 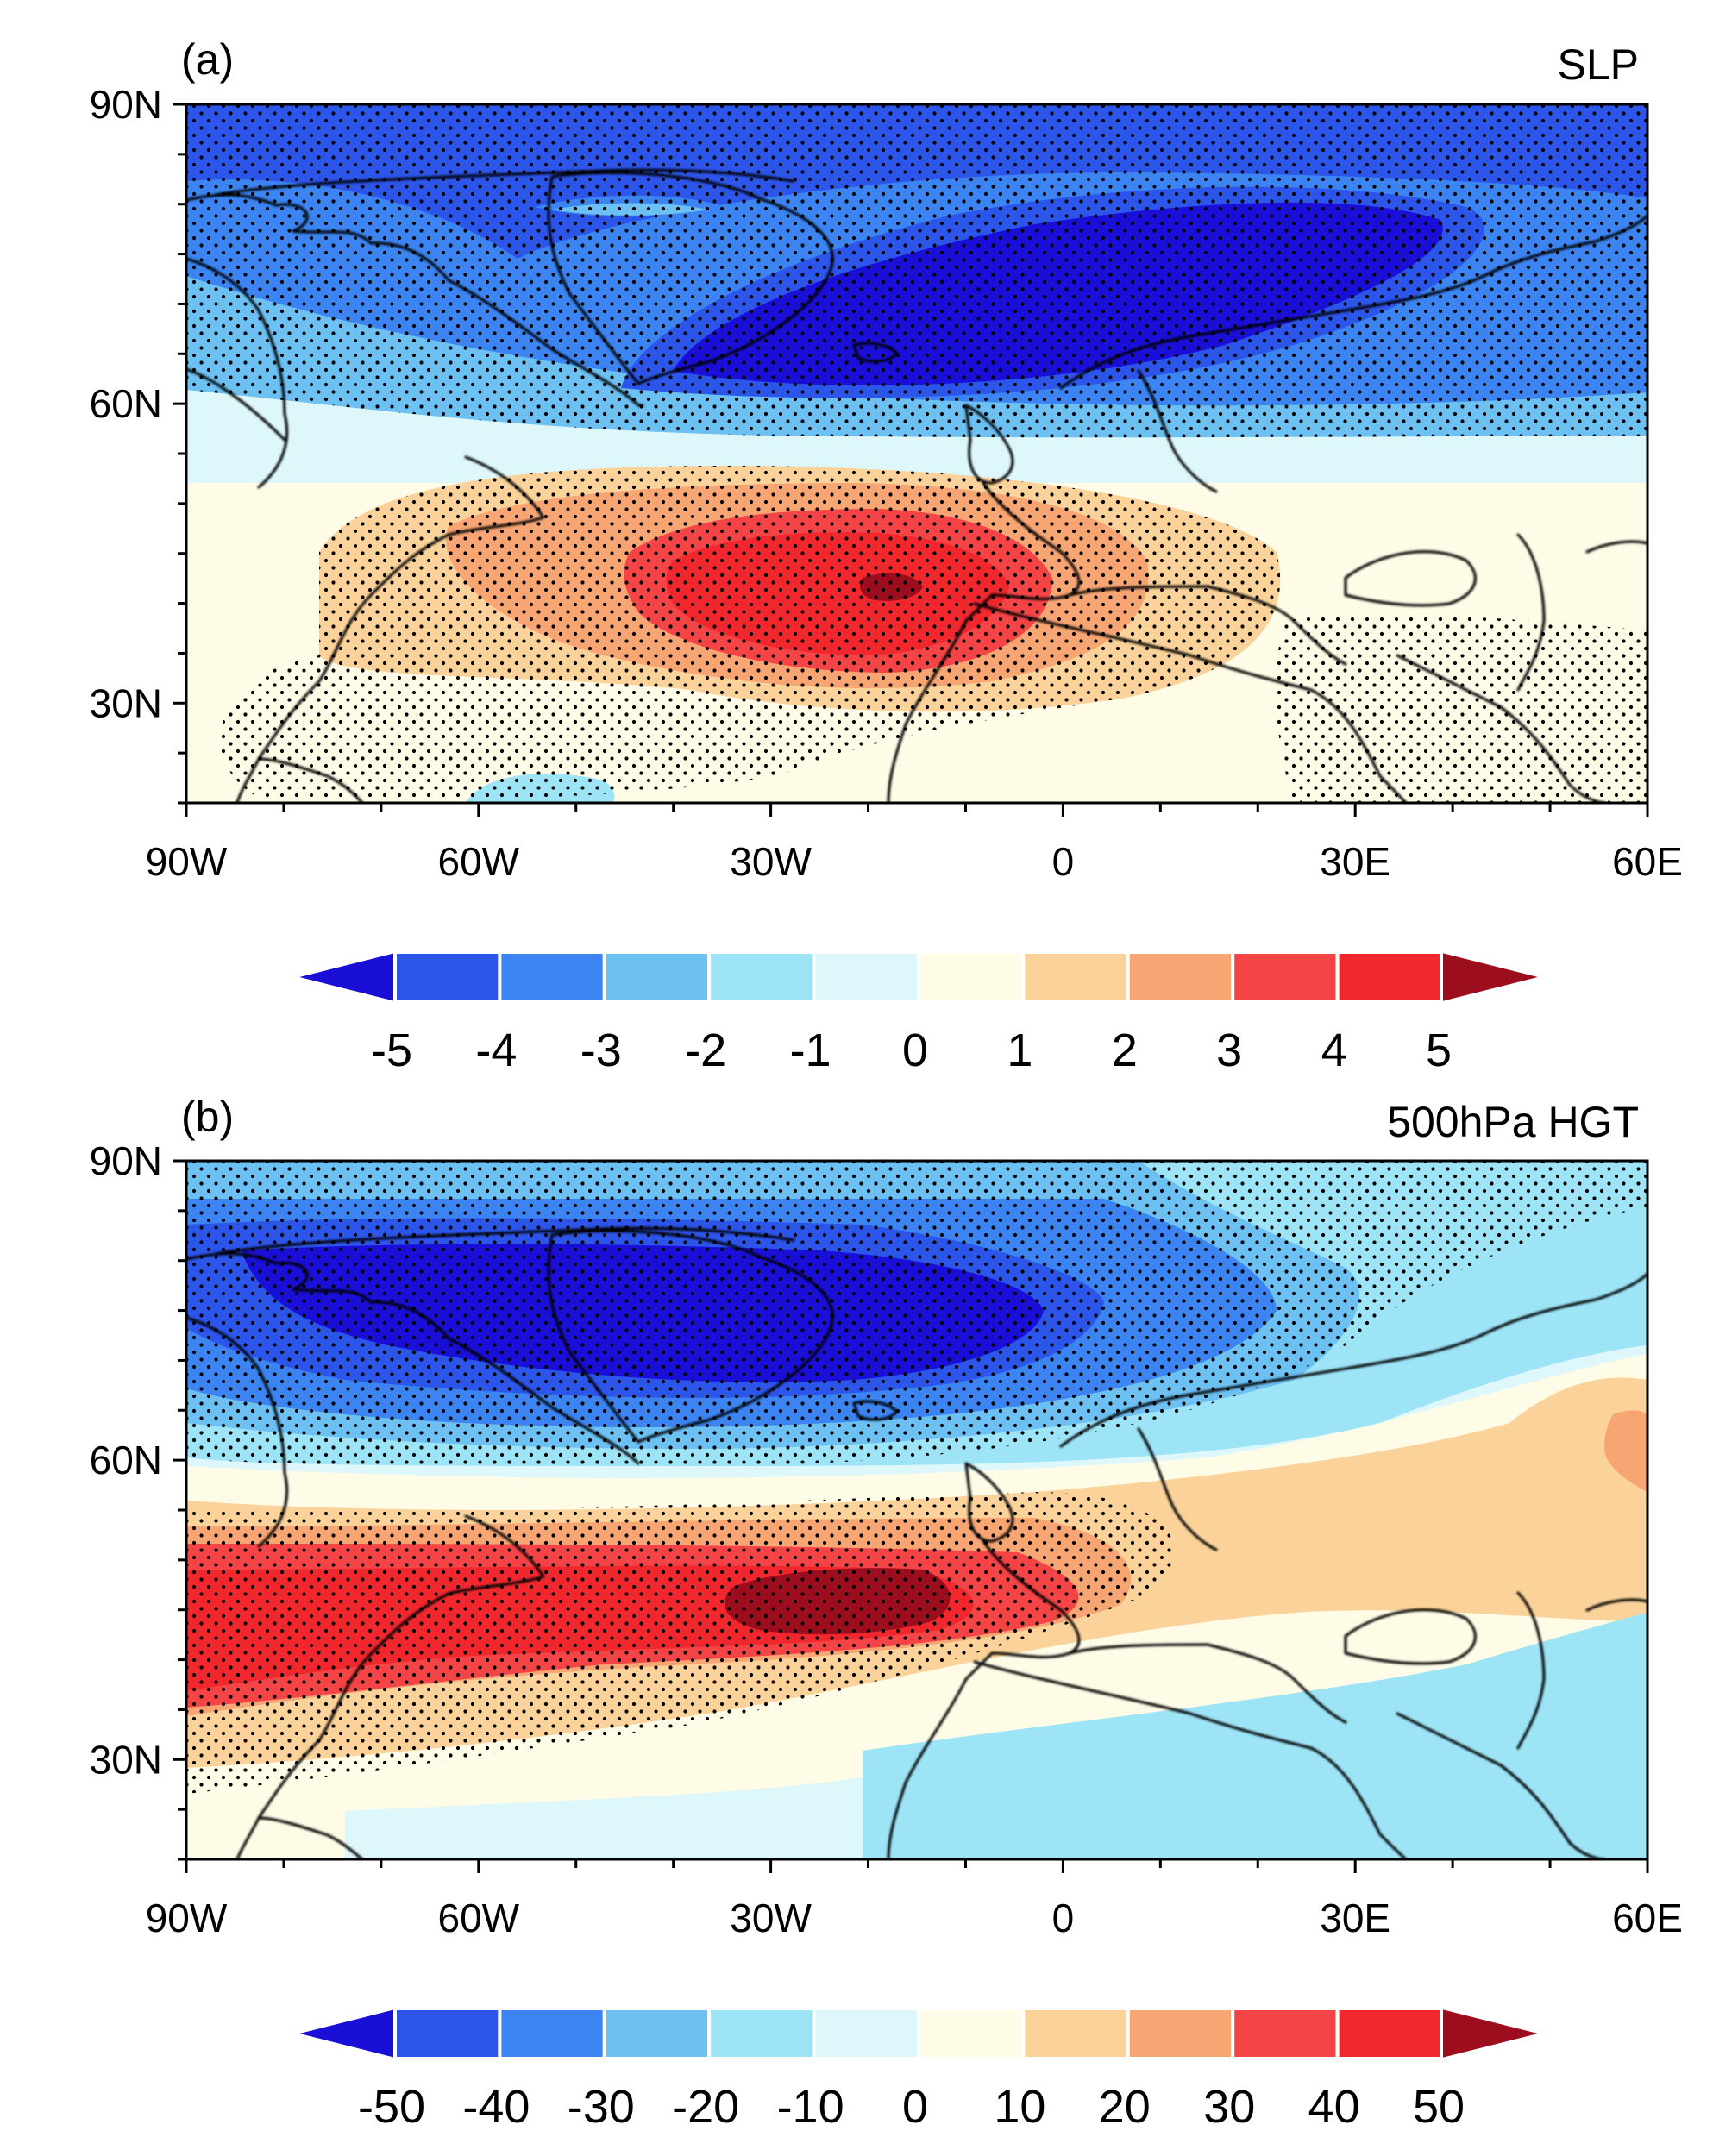 I want to click on panel-a-lon-label: 30W, so click(x=771, y=861).